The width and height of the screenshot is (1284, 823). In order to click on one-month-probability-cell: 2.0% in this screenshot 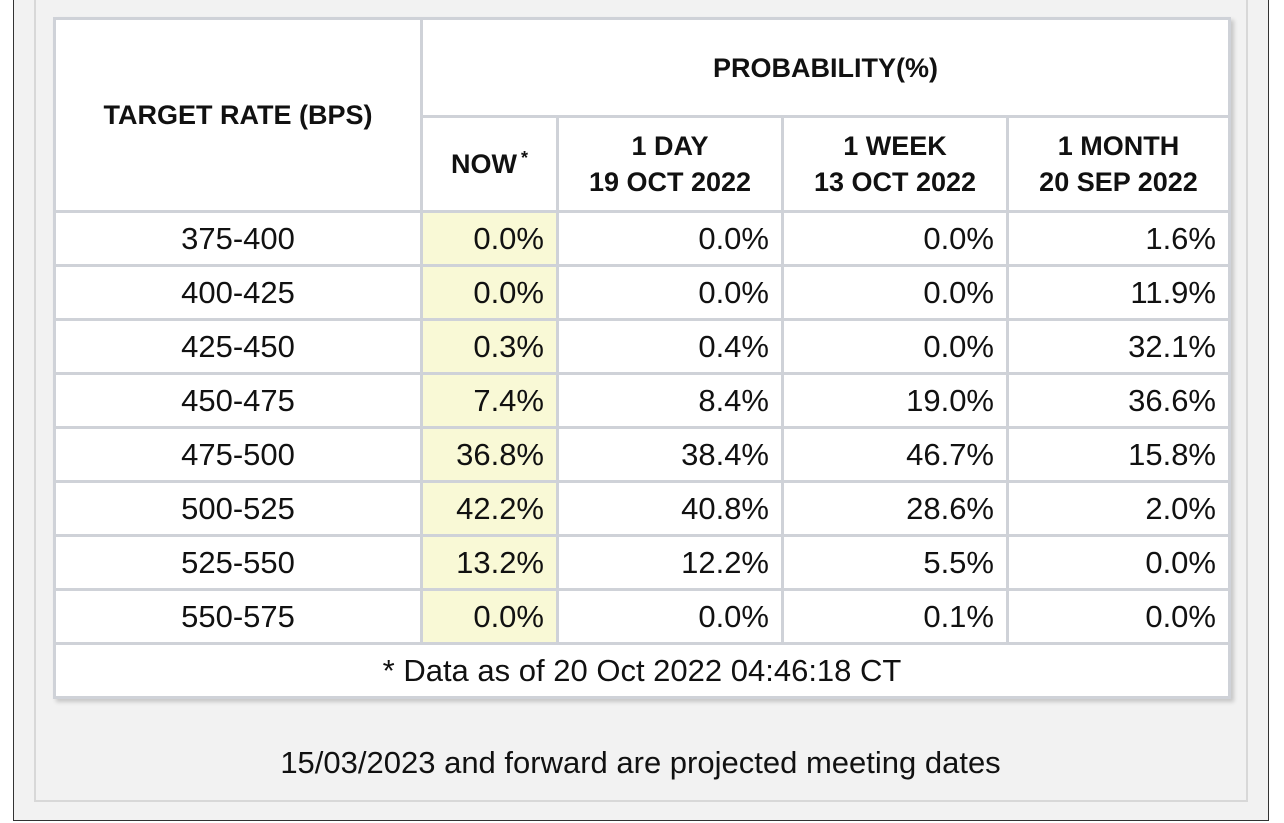, I will do `click(1118, 508)`.